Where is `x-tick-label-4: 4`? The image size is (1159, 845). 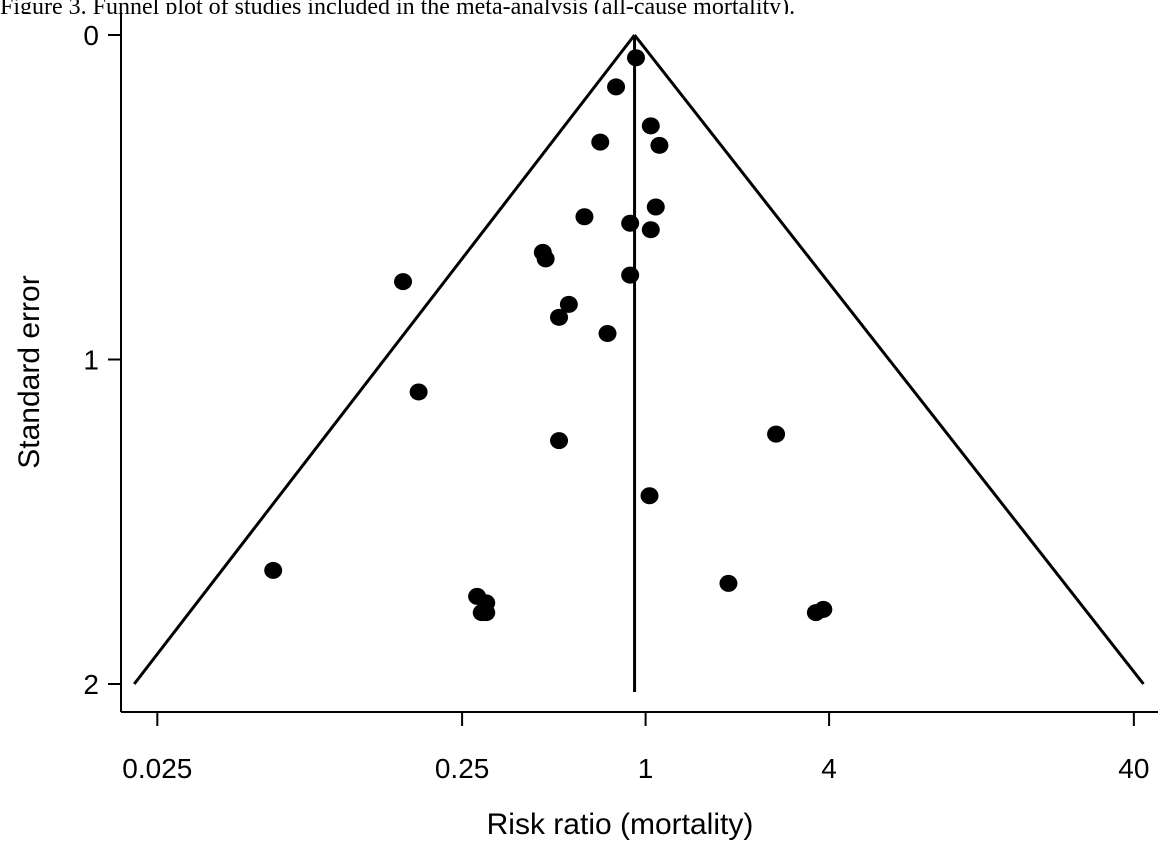
x-tick-label-4: 4 is located at coordinates (829, 768).